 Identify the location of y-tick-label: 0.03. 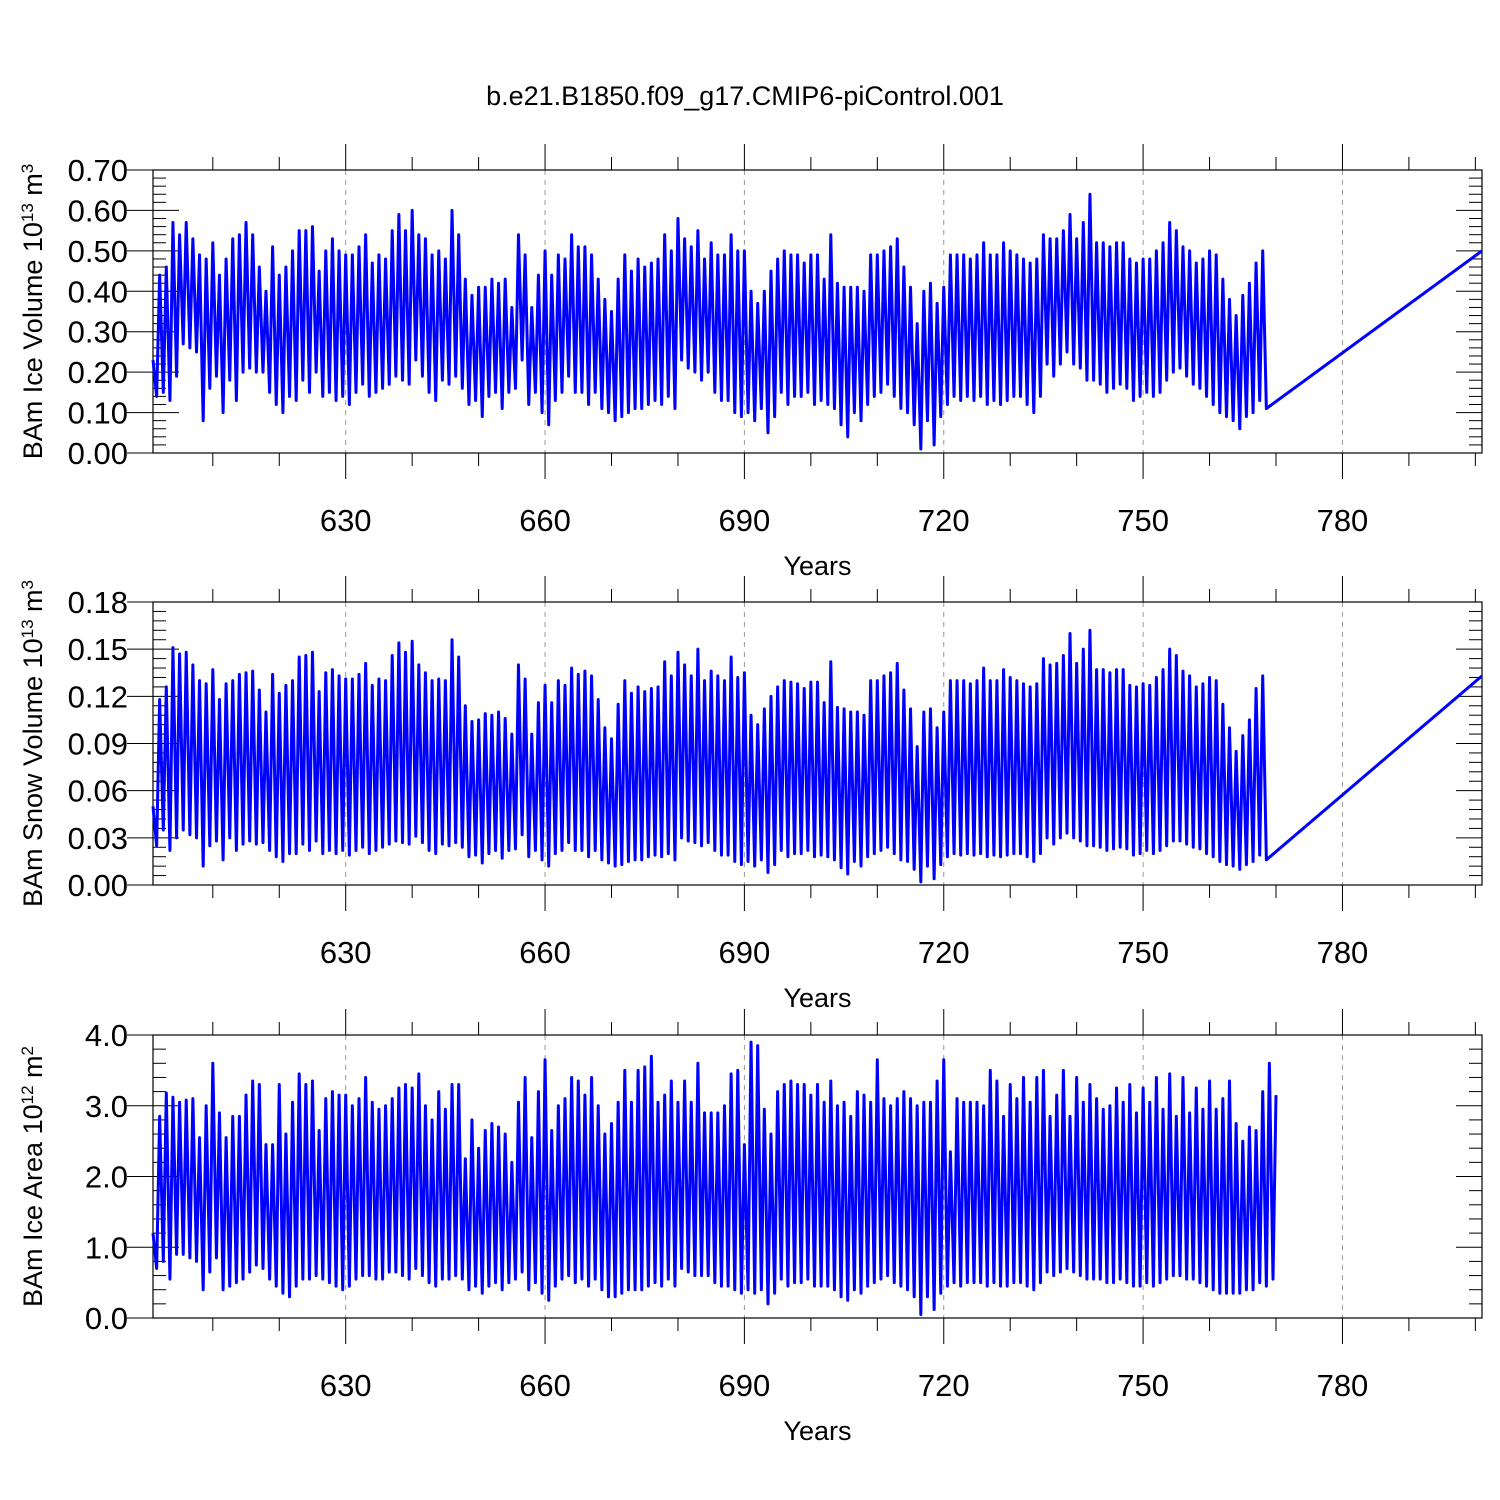
(98, 838).